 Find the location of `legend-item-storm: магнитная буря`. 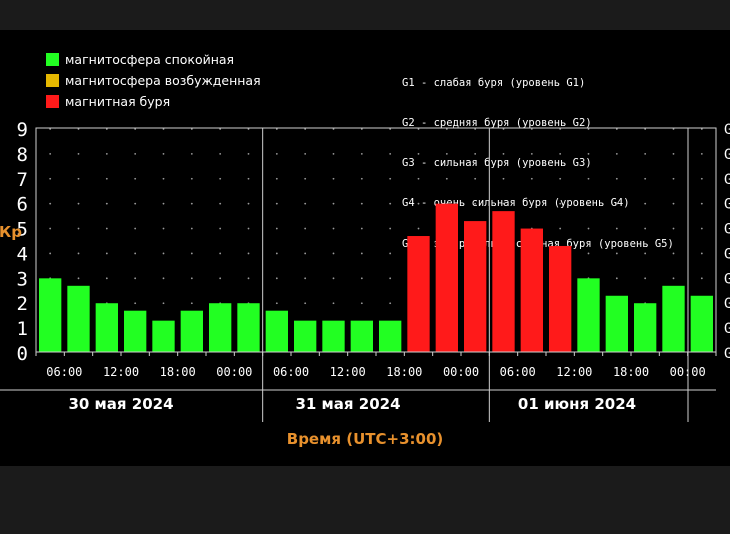

legend-item-storm: магнитная буря is located at coordinates (153, 101).